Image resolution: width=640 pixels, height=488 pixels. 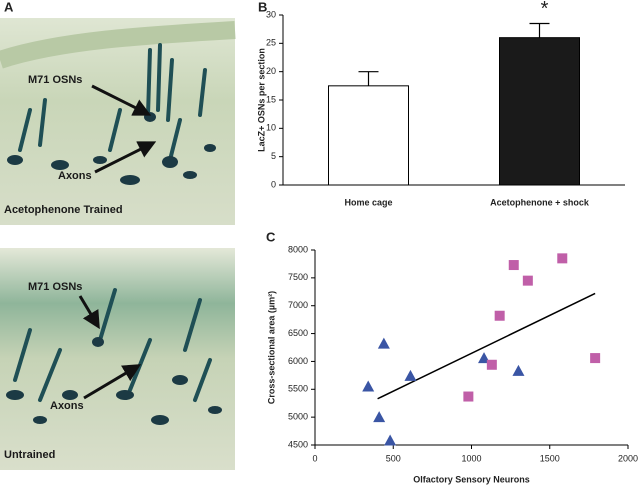 I want to click on x-tick-label: Home cage, so click(x=368, y=202).